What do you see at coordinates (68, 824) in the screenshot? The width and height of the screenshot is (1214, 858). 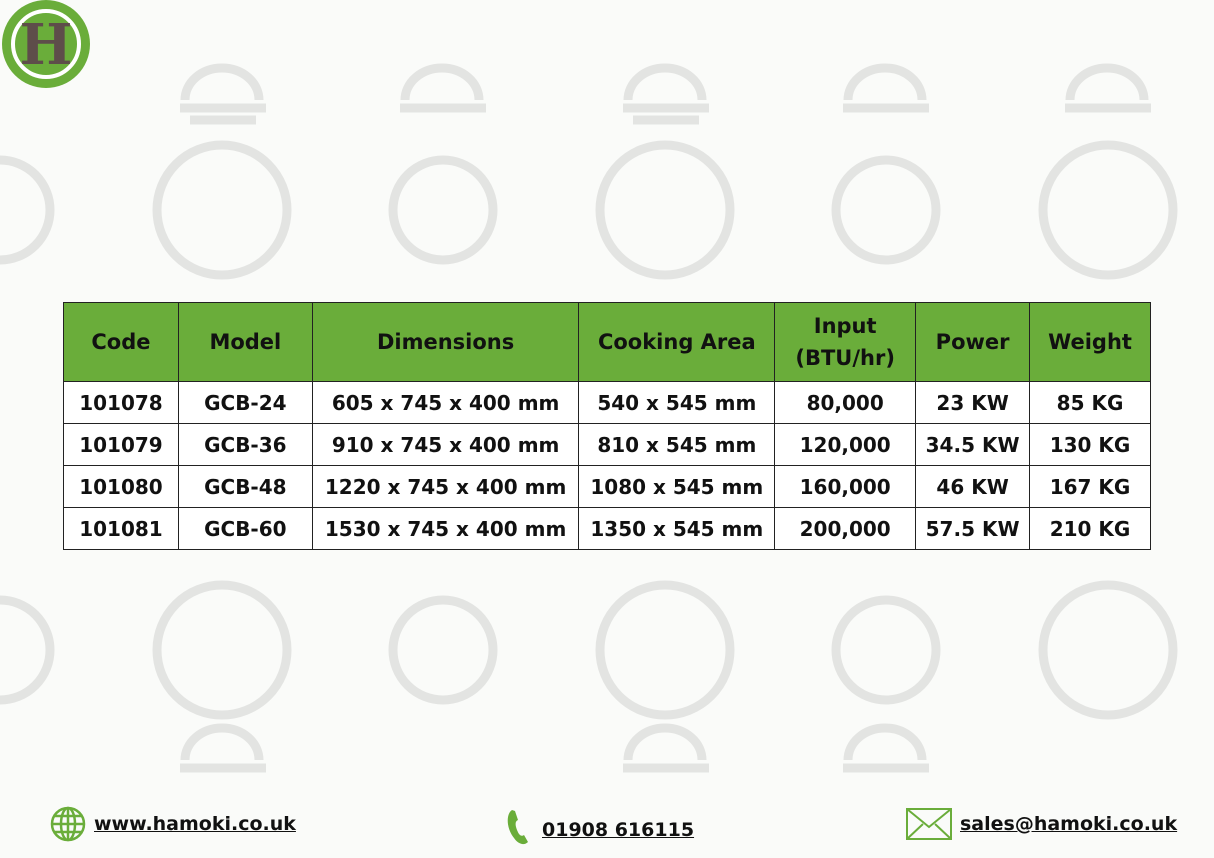 I see `globe-icon` at bounding box center [68, 824].